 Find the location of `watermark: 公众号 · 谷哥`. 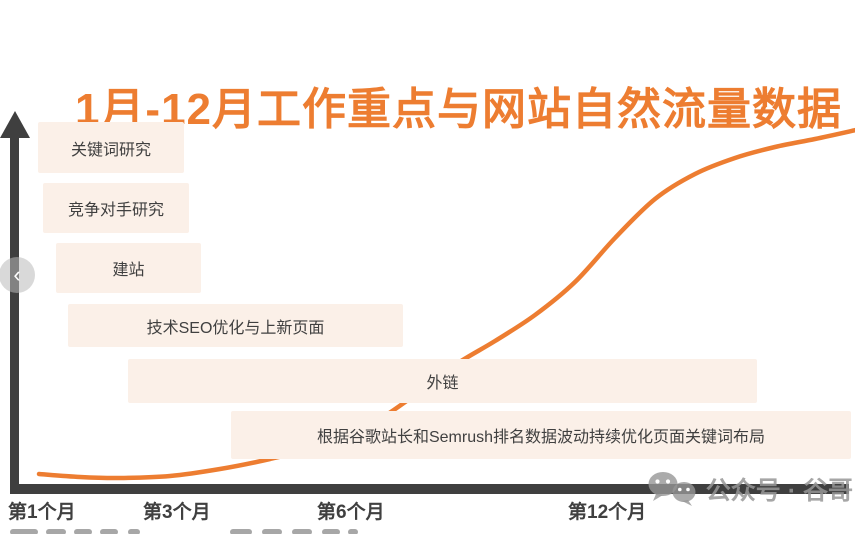

watermark: 公众号 · 谷哥 is located at coordinates (750, 489).